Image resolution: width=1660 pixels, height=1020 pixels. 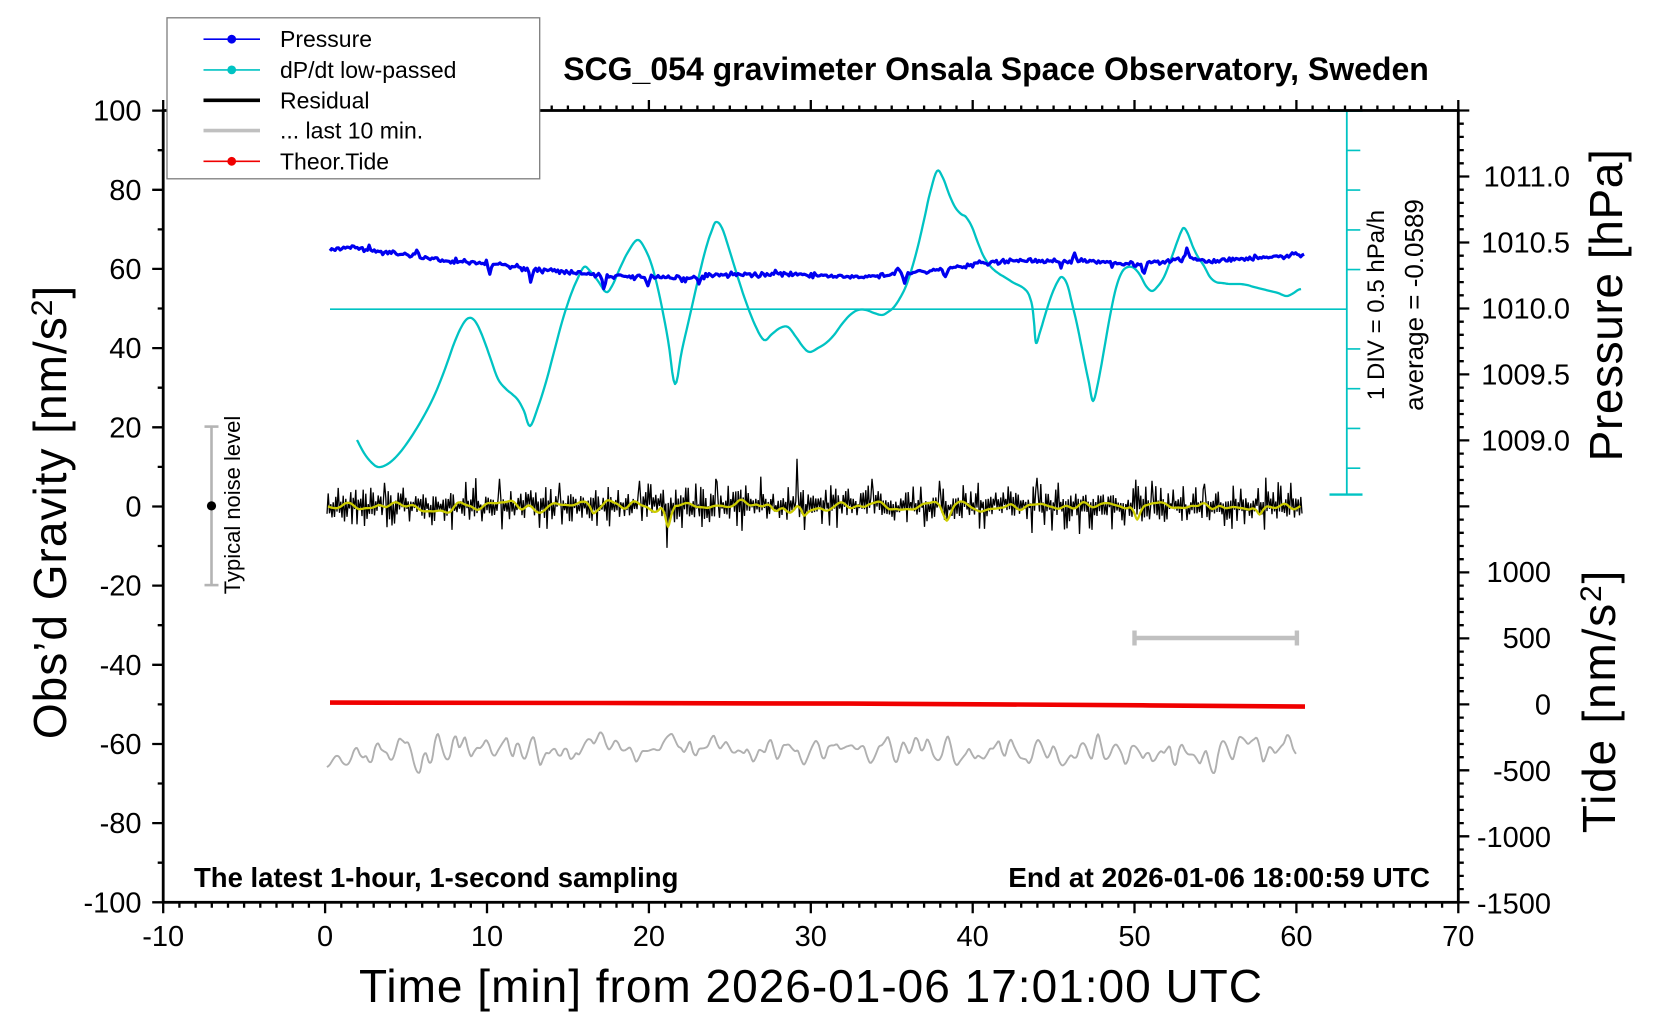 What do you see at coordinates (1599, 701) in the screenshot?
I see `svg-text: Tide [nm/s2]` at bounding box center [1599, 701].